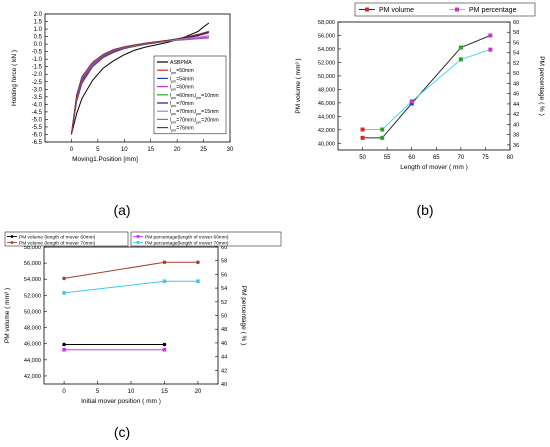  Describe the element at coordinates (326, 117) in the screenshot. I see `y-tick-label-b: 44,000` at that location.